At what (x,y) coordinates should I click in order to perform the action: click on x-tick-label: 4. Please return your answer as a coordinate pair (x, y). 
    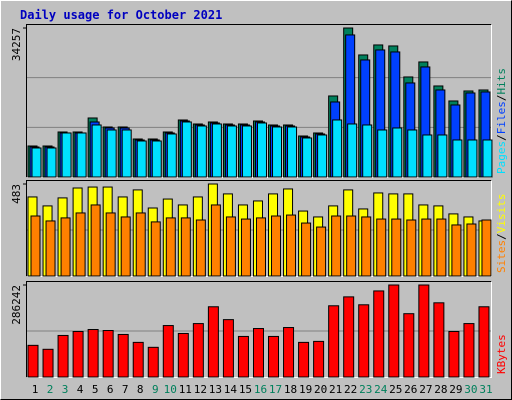
    Looking at the image, I should click on (80, 389).